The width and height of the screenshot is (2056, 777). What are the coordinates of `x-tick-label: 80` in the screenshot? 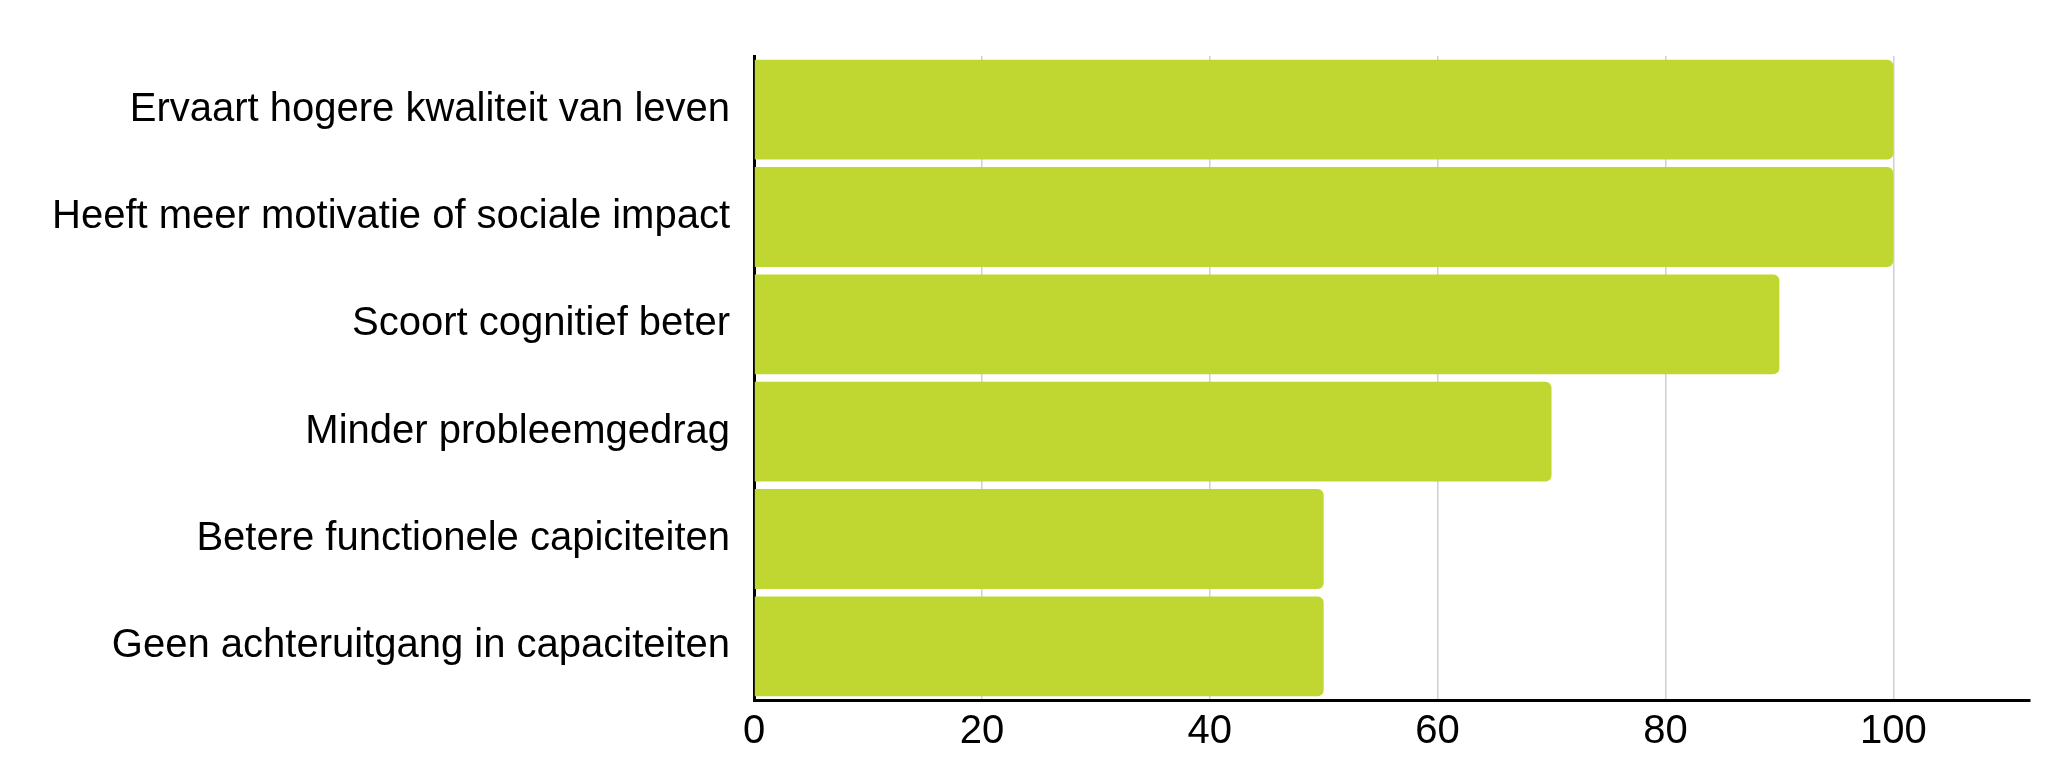 It's located at (1665, 729).